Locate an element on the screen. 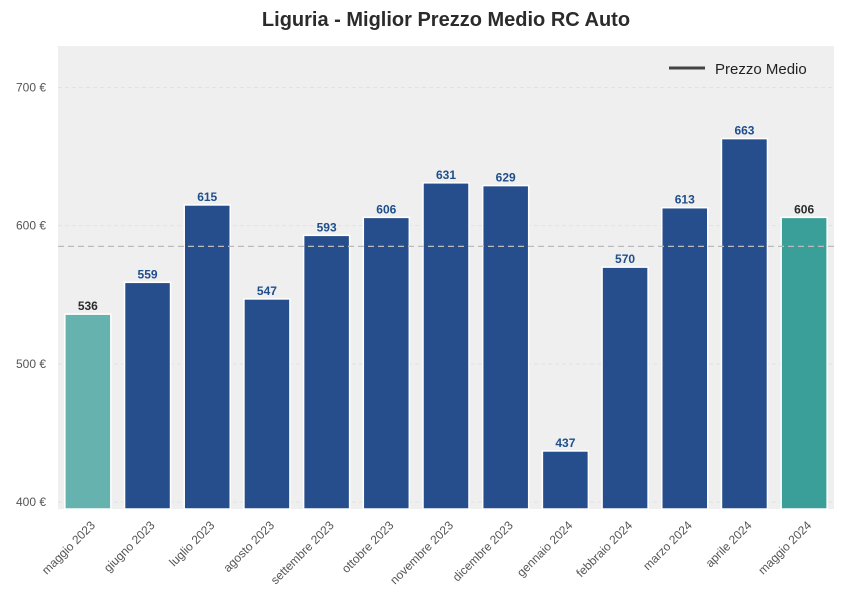  x-tick-label: giugno 2023 is located at coordinates (129, 546).